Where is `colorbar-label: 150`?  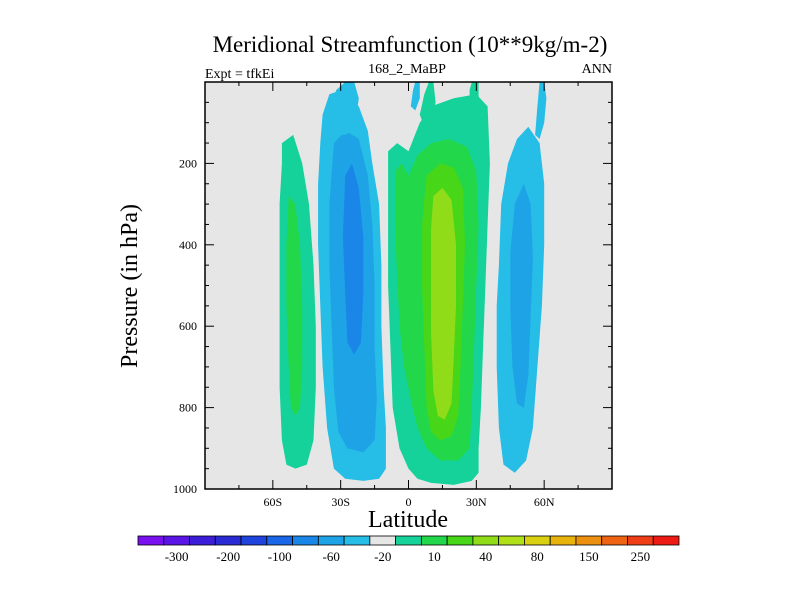 colorbar-label: 150 is located at coordinates (589, 556).